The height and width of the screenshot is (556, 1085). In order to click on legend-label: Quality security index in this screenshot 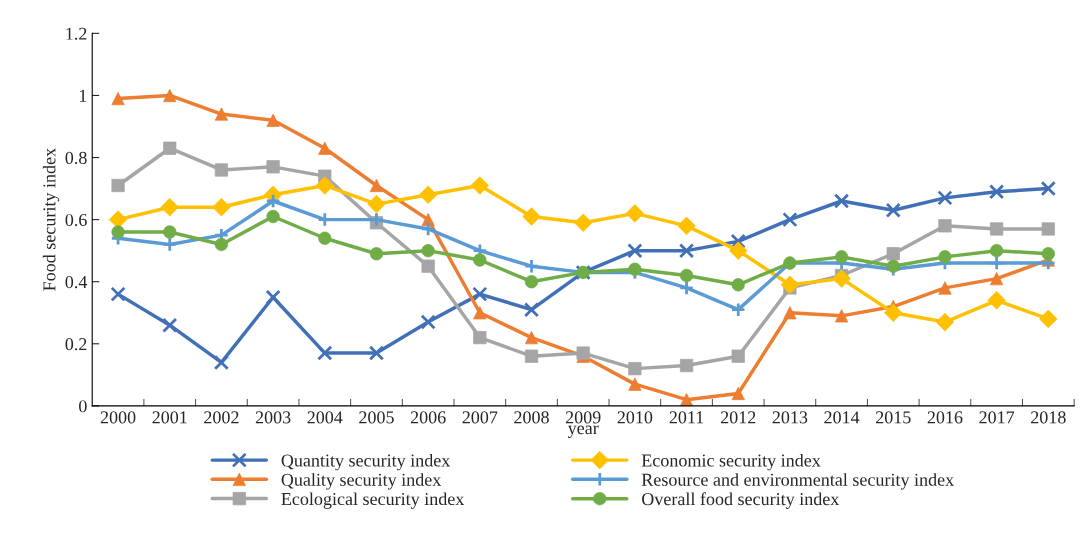, I will do `click(361, 481)`.